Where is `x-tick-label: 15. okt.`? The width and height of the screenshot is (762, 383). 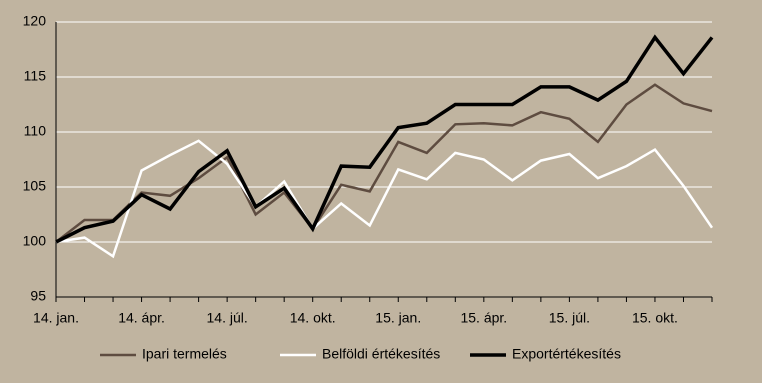 x-tick-label: 15. okt. is located at coordinates (655, 318).